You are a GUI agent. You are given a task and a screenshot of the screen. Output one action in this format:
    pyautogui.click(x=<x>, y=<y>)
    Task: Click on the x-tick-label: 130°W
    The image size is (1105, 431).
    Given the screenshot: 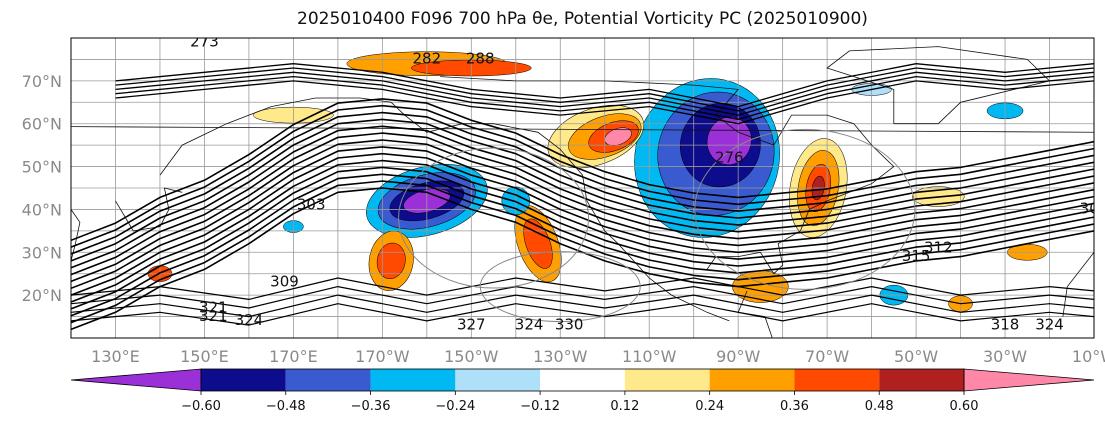 What is the action you would take?
    pyautogui.click(x=560, y=356)
    